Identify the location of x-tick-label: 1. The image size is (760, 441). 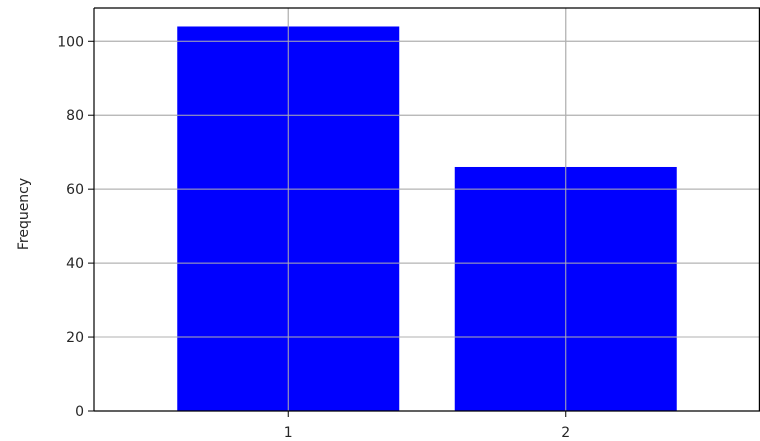
(288, 433).